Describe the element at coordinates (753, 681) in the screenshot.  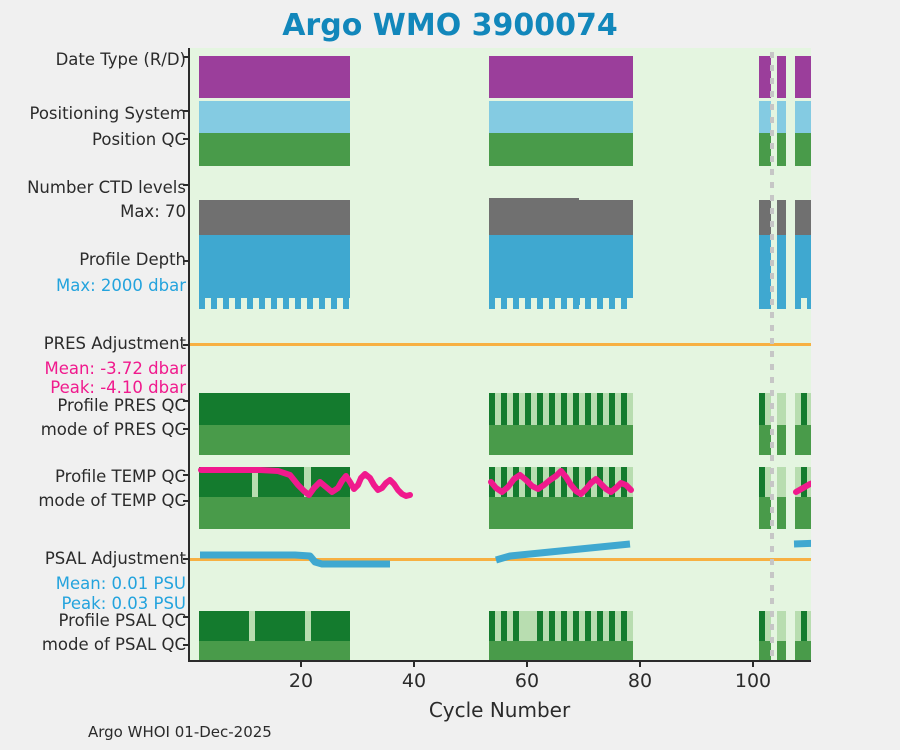
I see `xticklabel-100: 100` at that location.